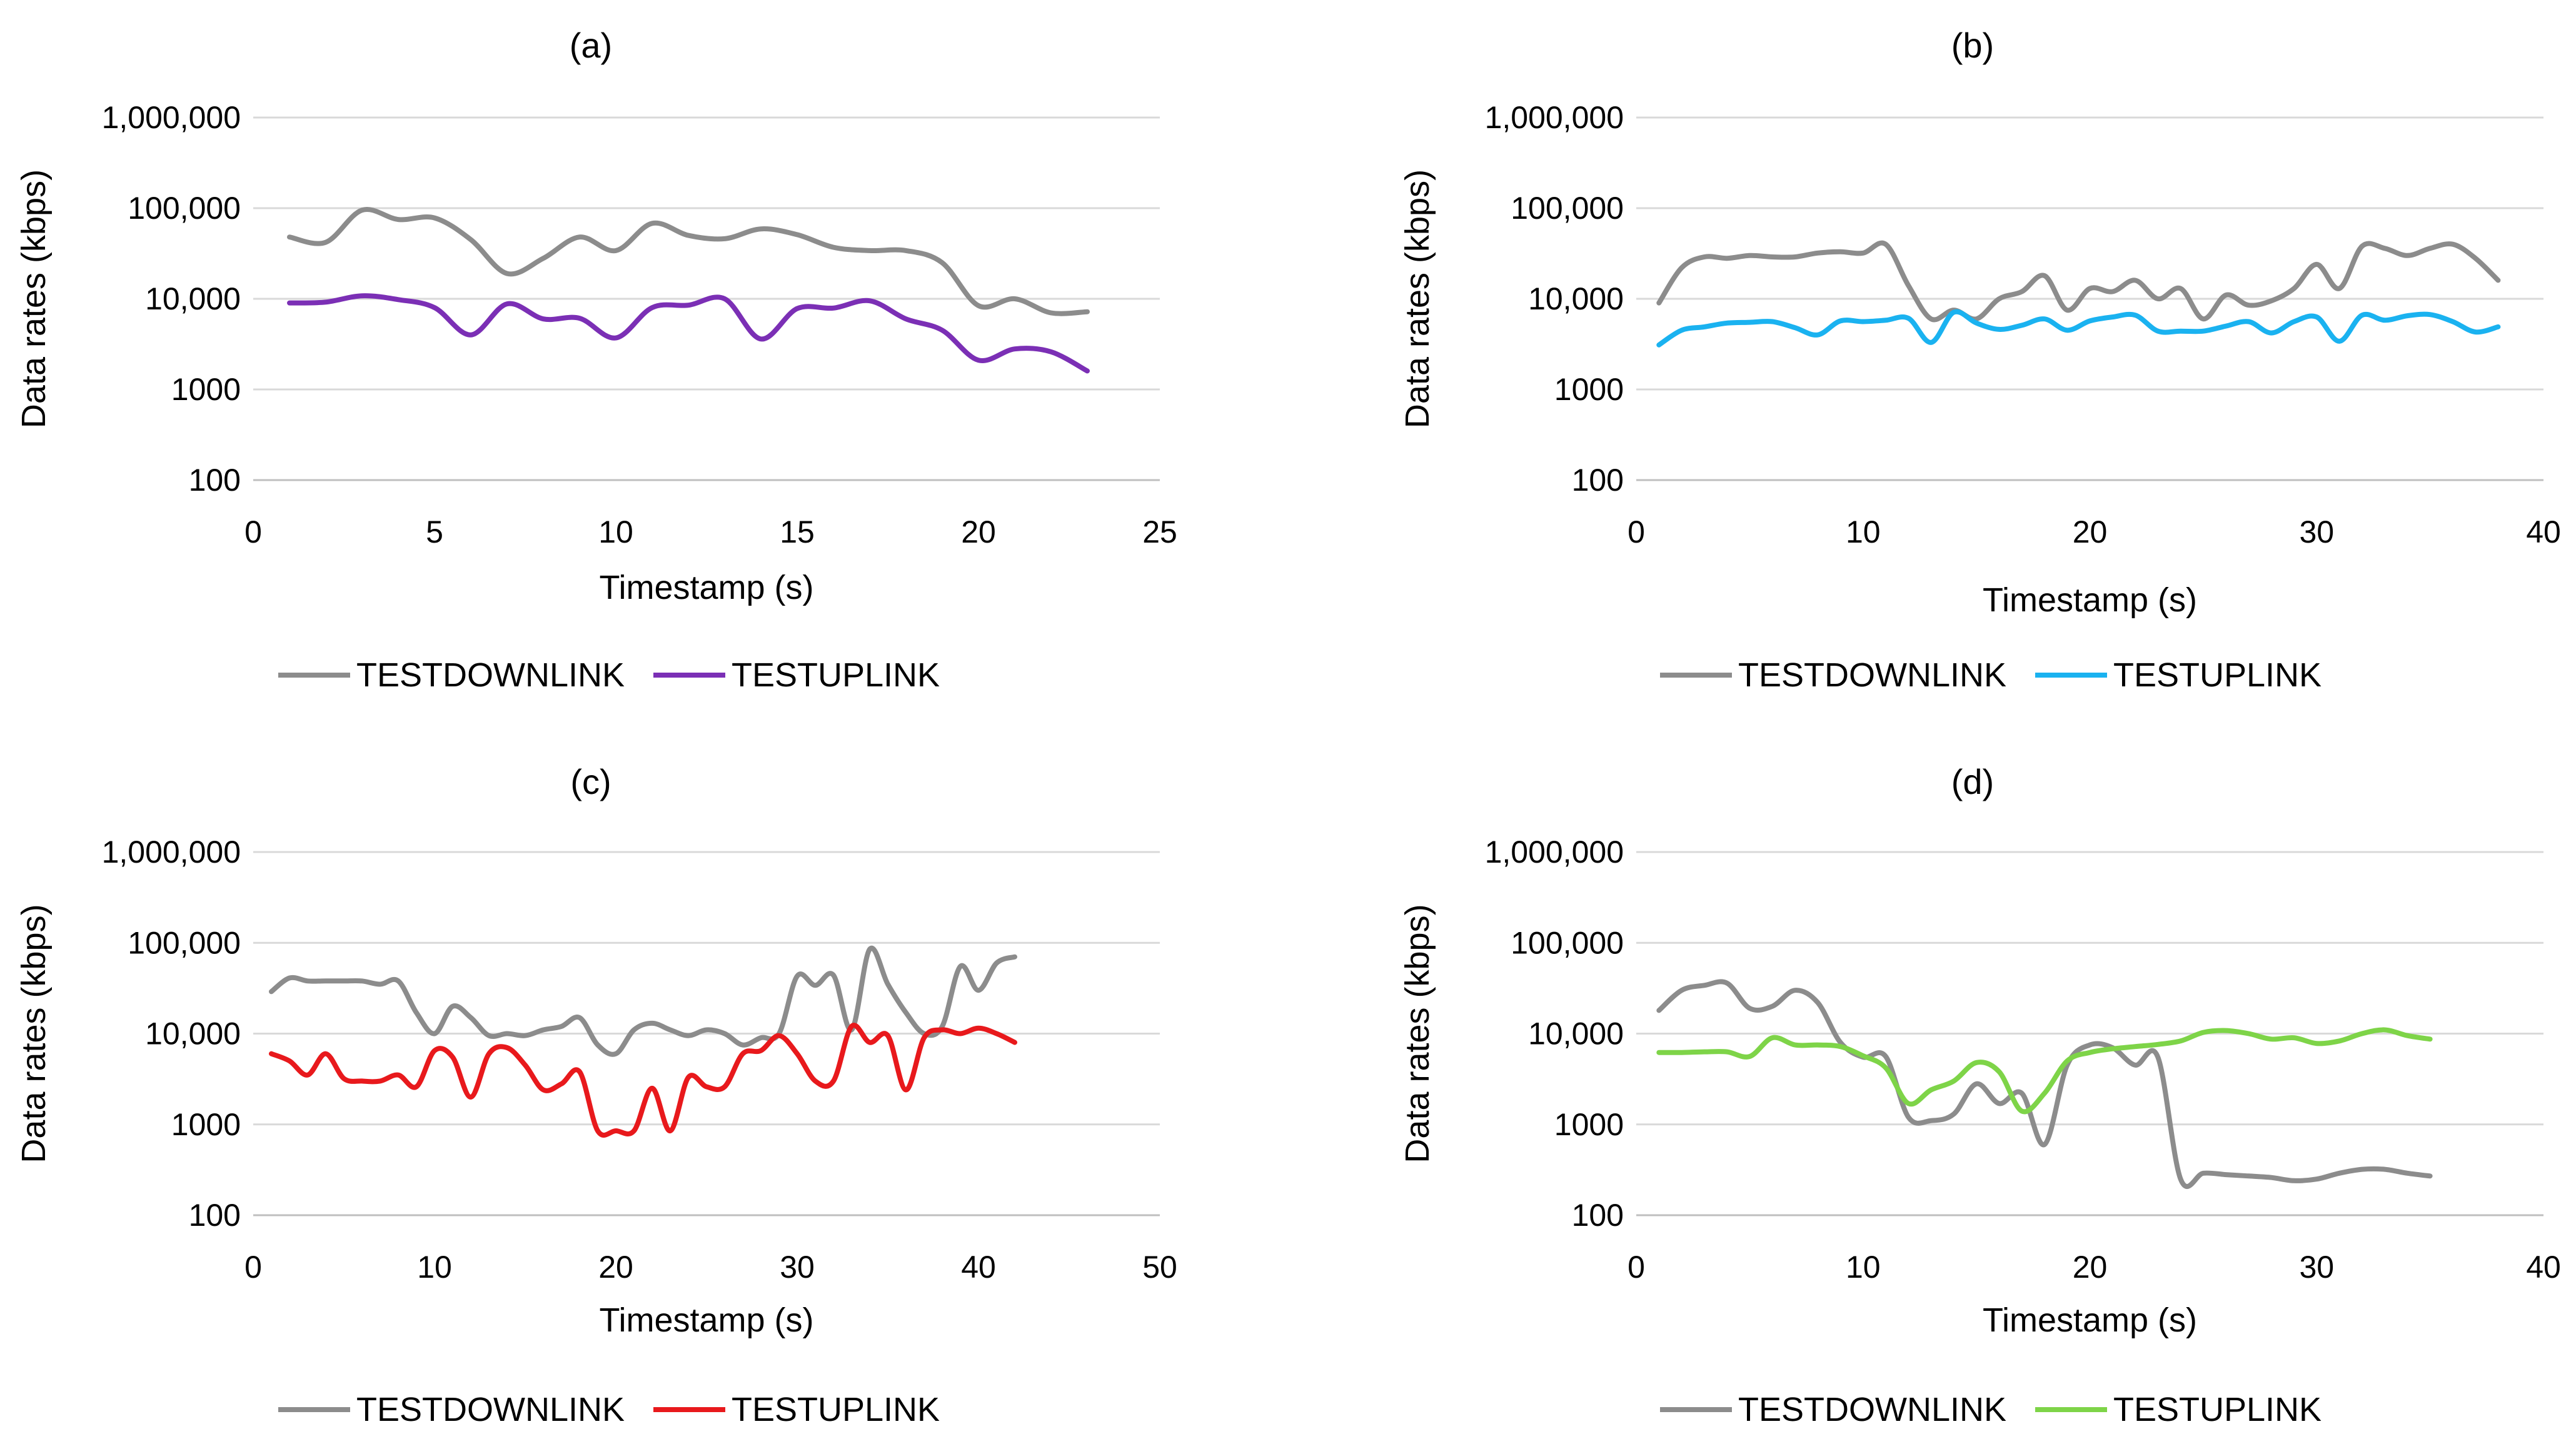  I want to click on chart-title: (d), so click(1972, 782).